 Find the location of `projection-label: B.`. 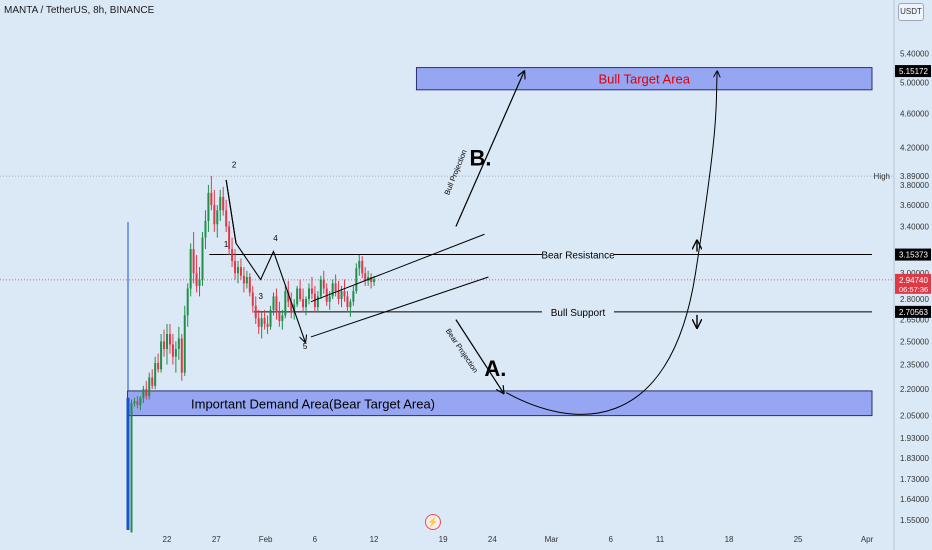

projection-label: B. is located at coordinates (481, 158).